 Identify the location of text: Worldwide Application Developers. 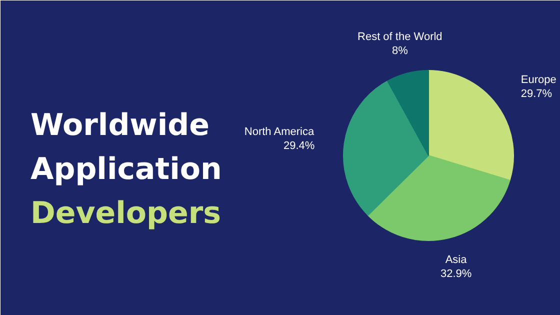
(126, 169).